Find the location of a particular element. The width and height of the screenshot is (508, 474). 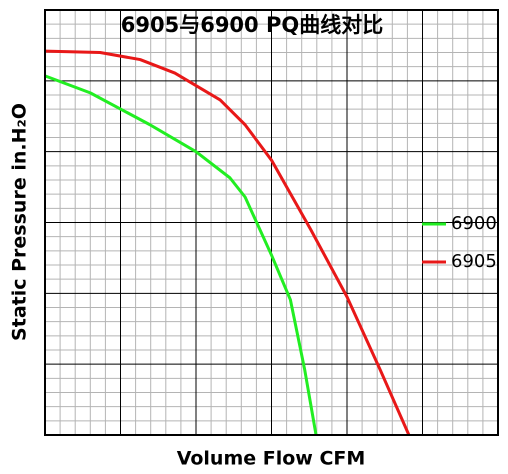

legend-label: 6900 is located at coordinates (474, 223).